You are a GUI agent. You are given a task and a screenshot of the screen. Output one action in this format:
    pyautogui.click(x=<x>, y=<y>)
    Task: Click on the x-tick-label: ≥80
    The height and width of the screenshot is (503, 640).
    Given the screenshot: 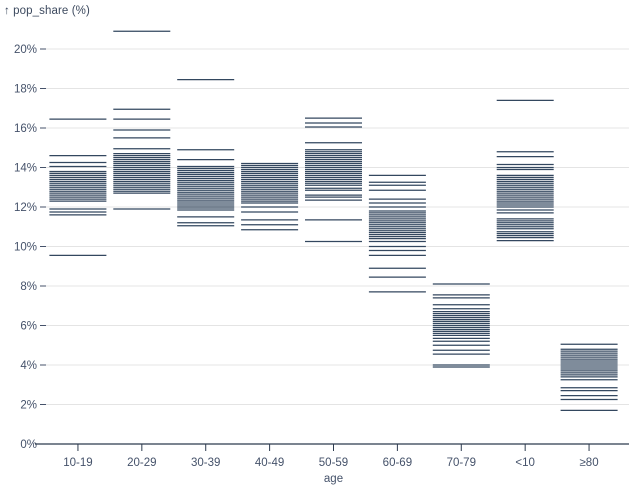 What is the action you would take?
    pyautogui.click(x=589, y=463)
    